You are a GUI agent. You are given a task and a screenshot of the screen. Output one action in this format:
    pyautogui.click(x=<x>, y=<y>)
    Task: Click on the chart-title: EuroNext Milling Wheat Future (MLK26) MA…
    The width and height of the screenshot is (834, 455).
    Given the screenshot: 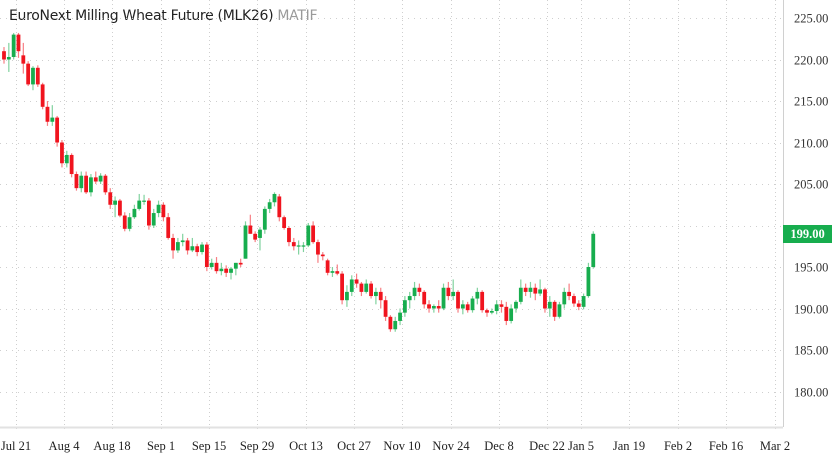 What is the action you would take?
    pyautogui.click(x=163, y=16)
    